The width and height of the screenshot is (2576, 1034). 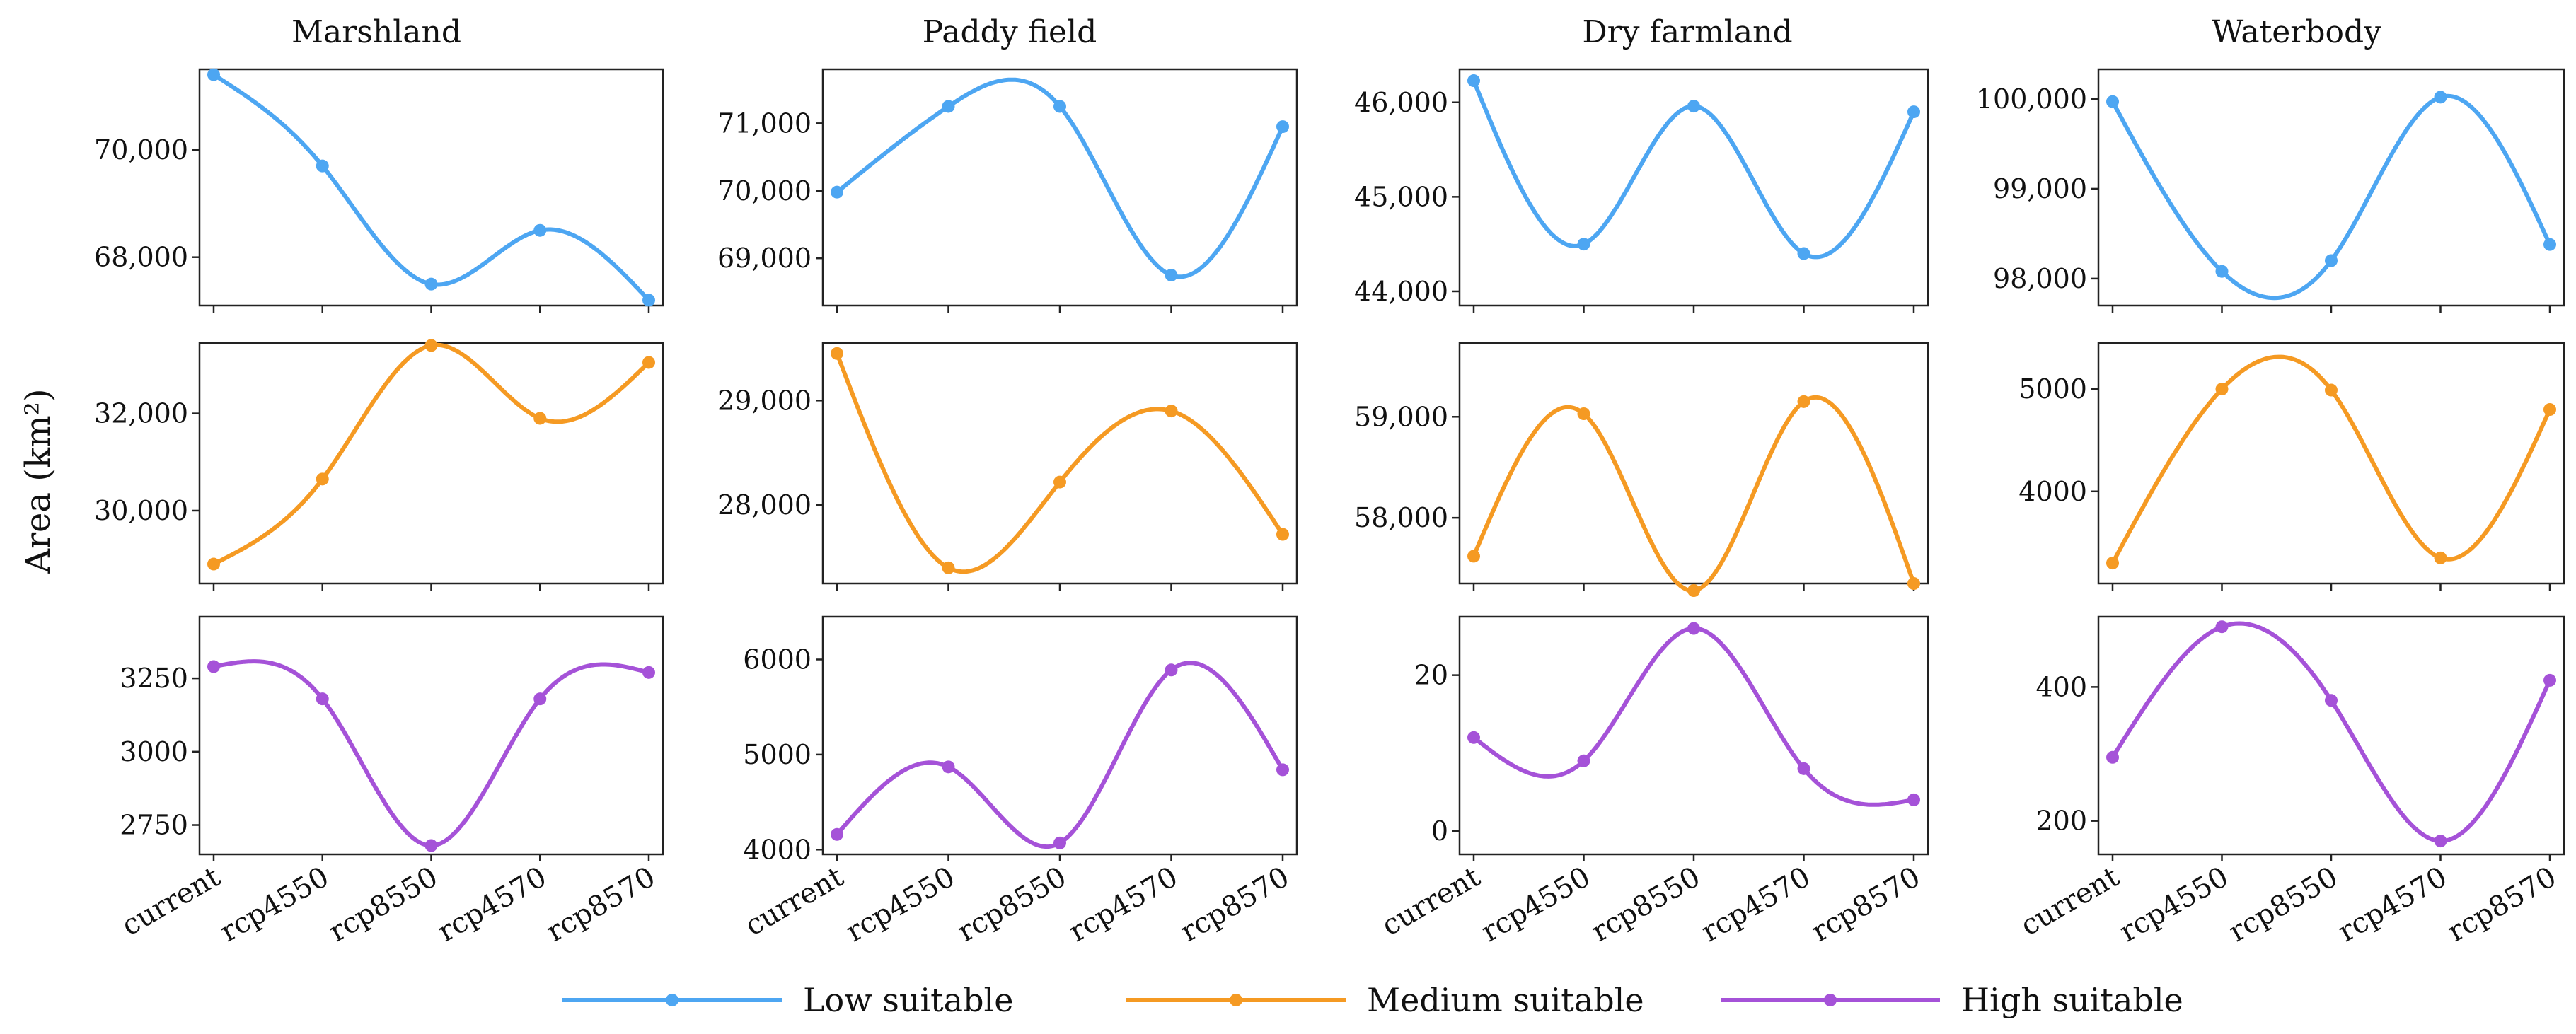 I want to click on y-tick-label: 20, so click(x=1431, y=675).